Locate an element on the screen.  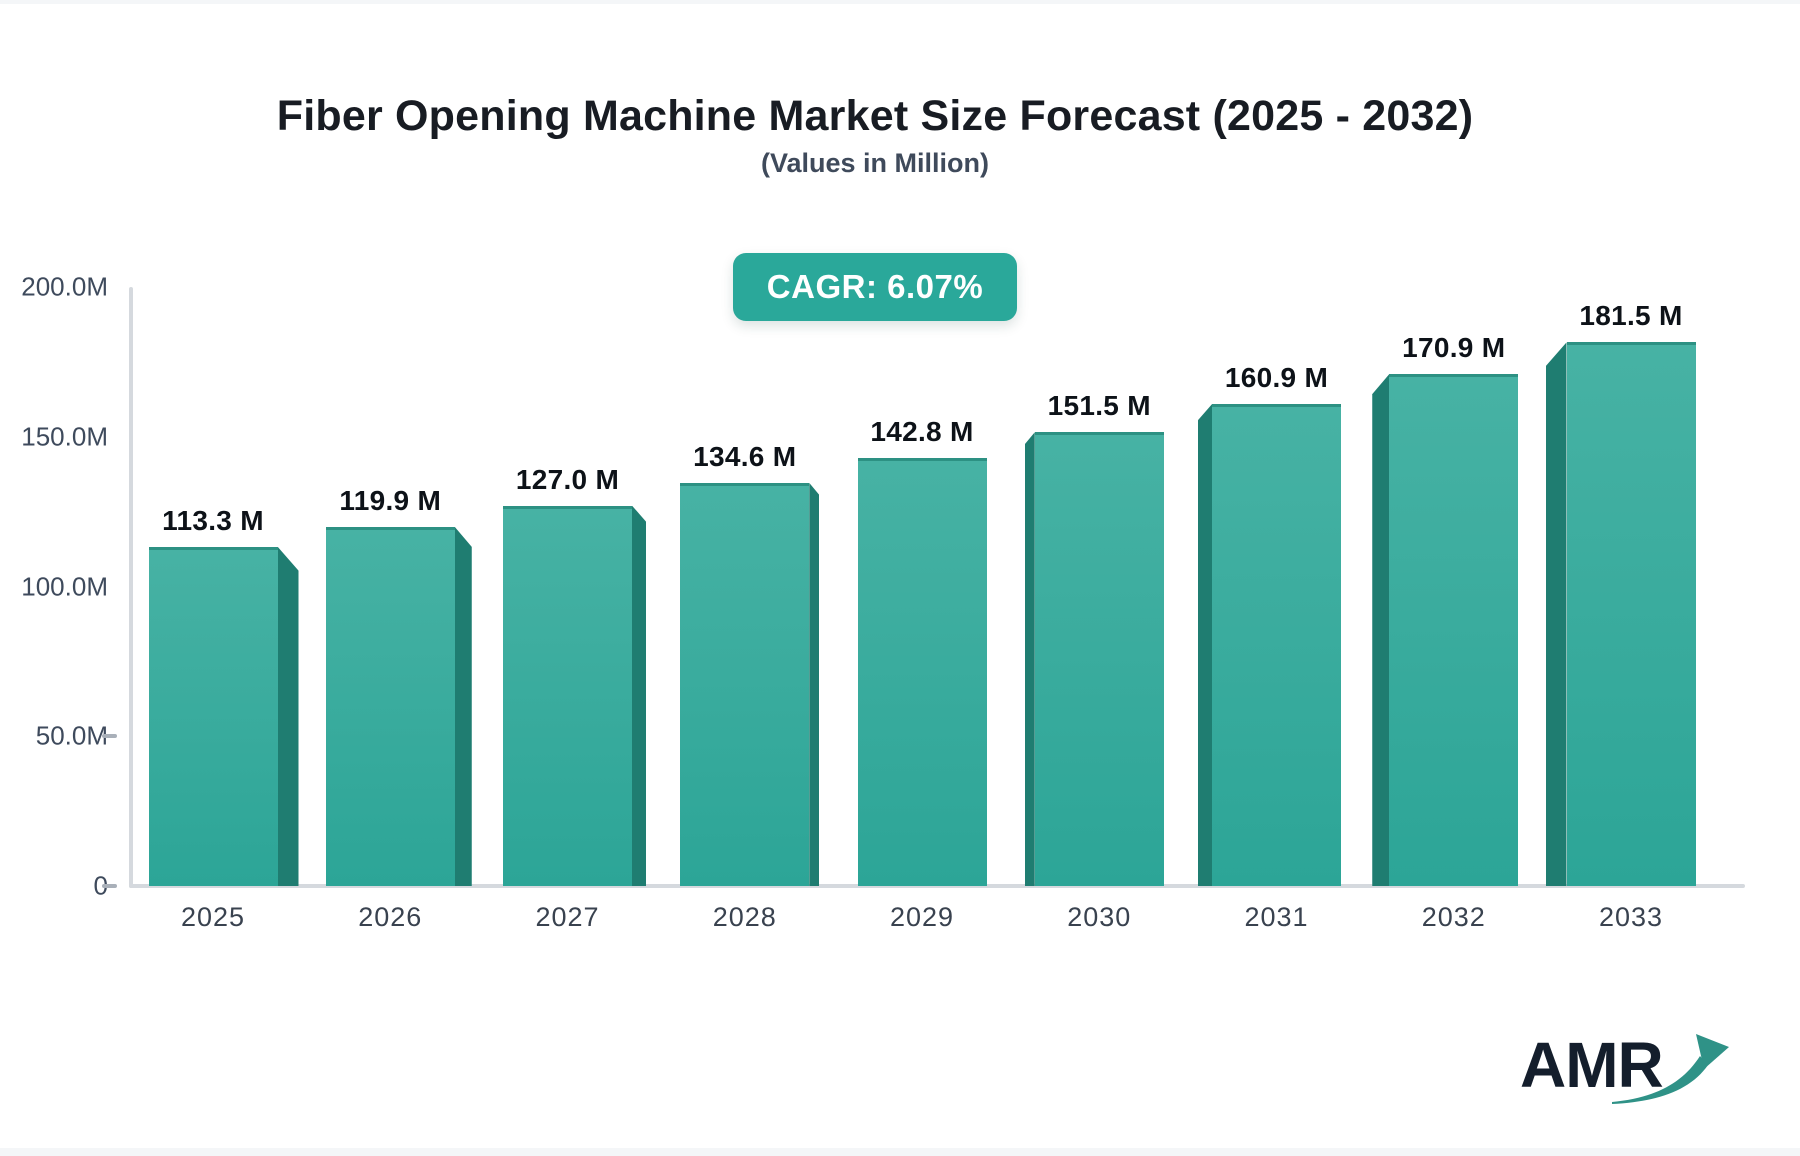
bar-value-label-2032: 170.9 M is located at coordinates (1454, 348).